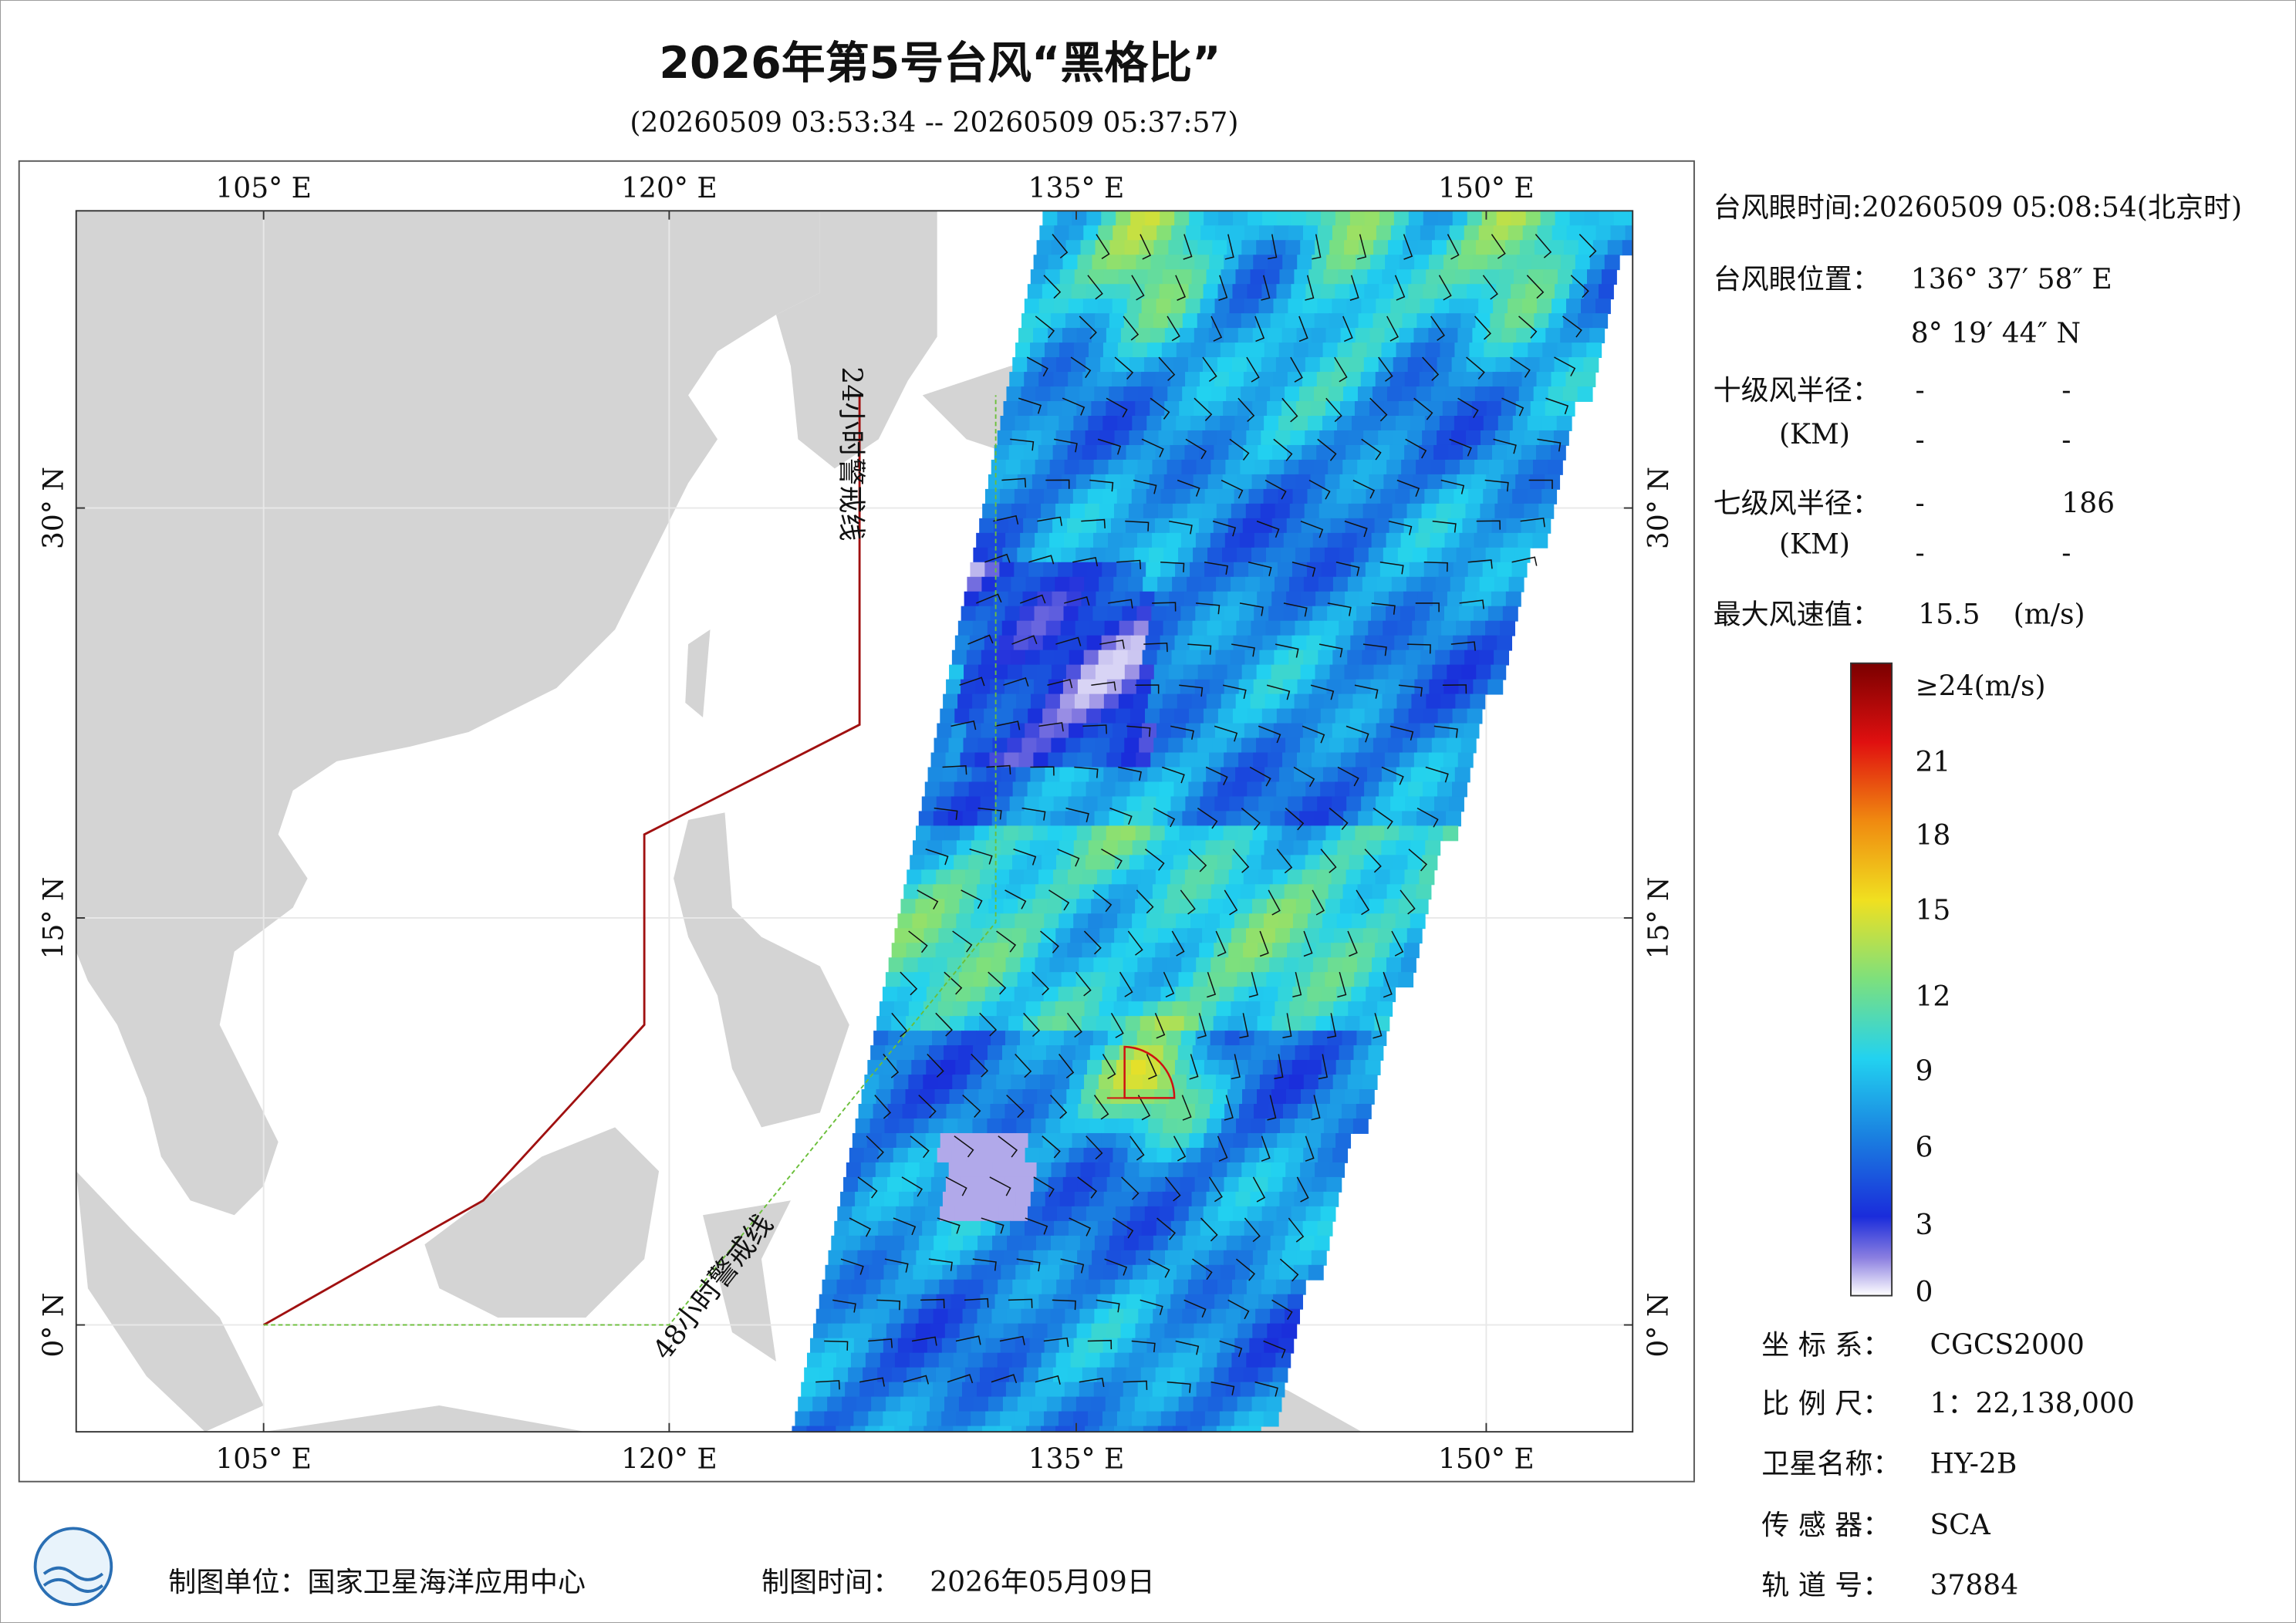  Describe the element at coordinates (1973, 1463) in the screenshot. I see `meta-value: HY-2B` at that location.